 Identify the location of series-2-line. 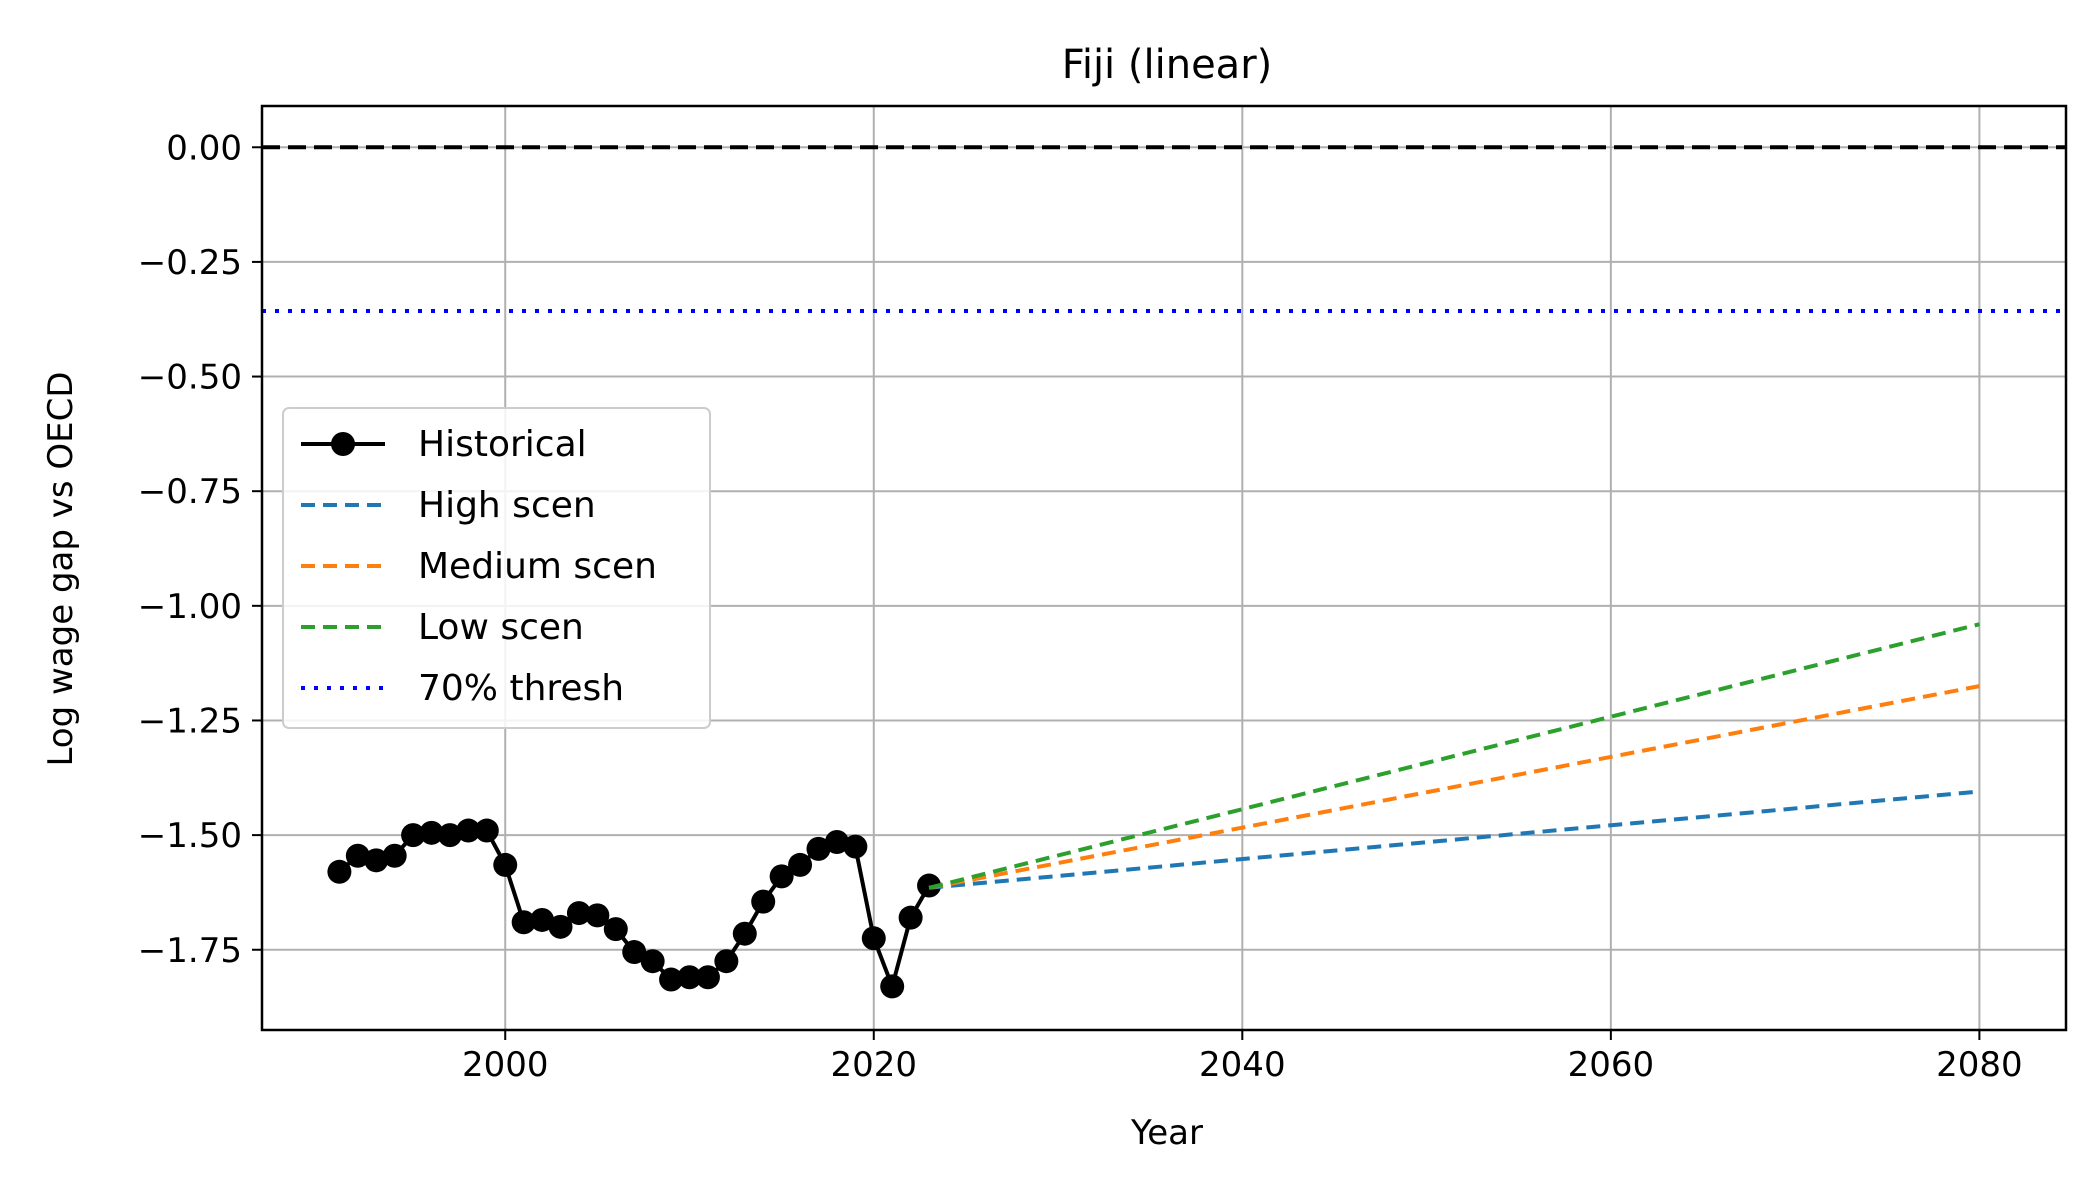
(1454, 787).